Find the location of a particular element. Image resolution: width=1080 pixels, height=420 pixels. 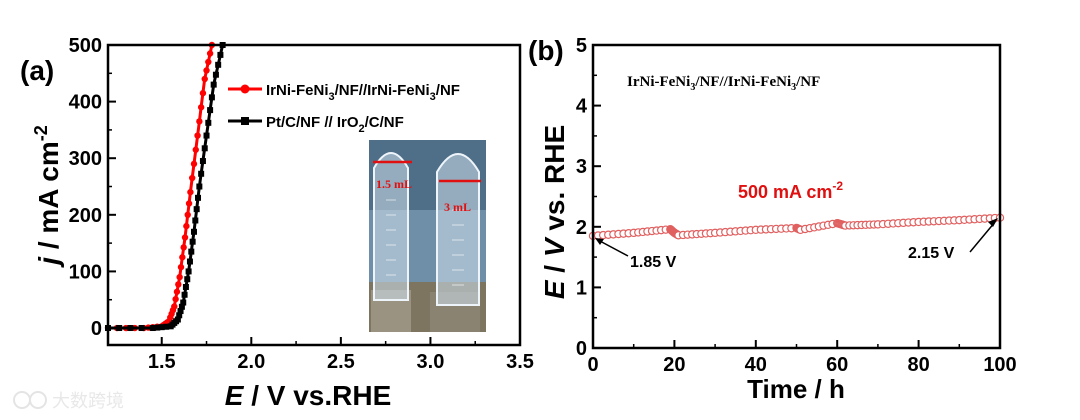

a-series-0-line is located at coordinates (161, 187).